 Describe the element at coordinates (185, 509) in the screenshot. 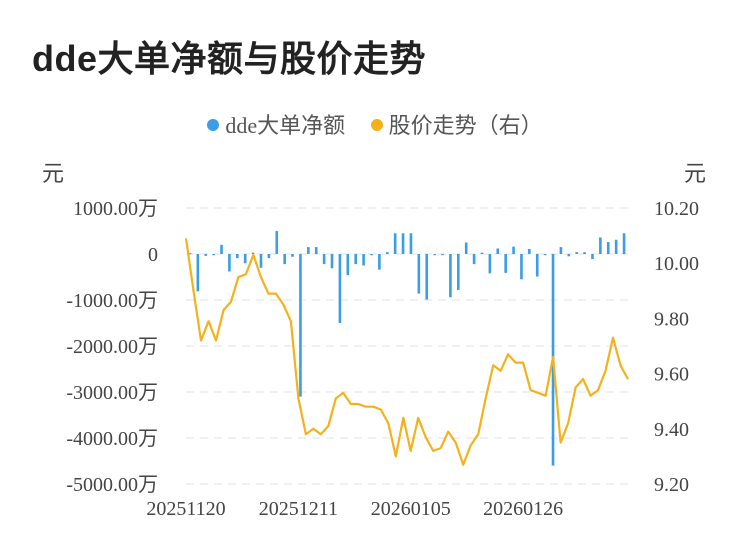

I see `x-axis-tick-label: 20251120` at that location.